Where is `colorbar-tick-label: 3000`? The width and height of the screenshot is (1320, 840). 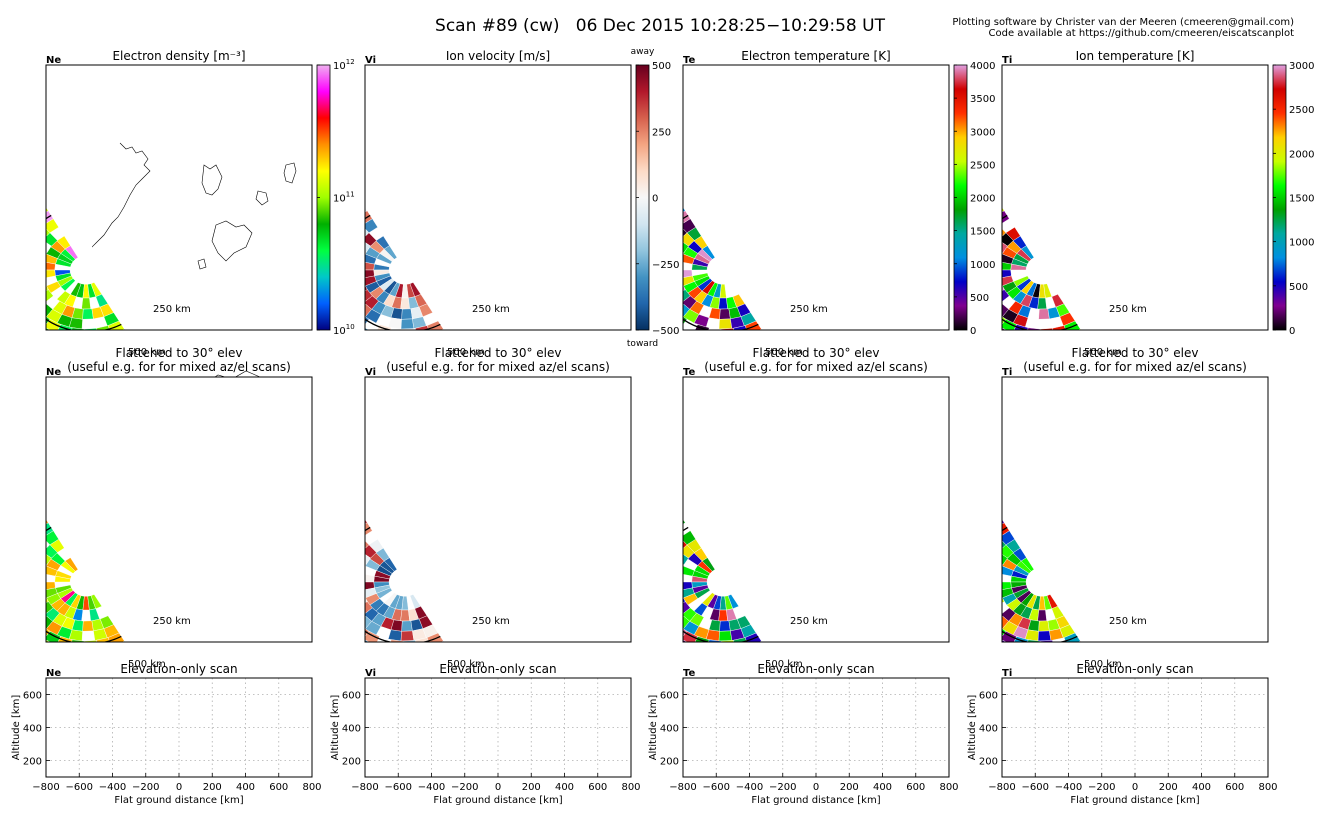 colorbar-tick-label: 3000 is located at coordinates (1301, 66).